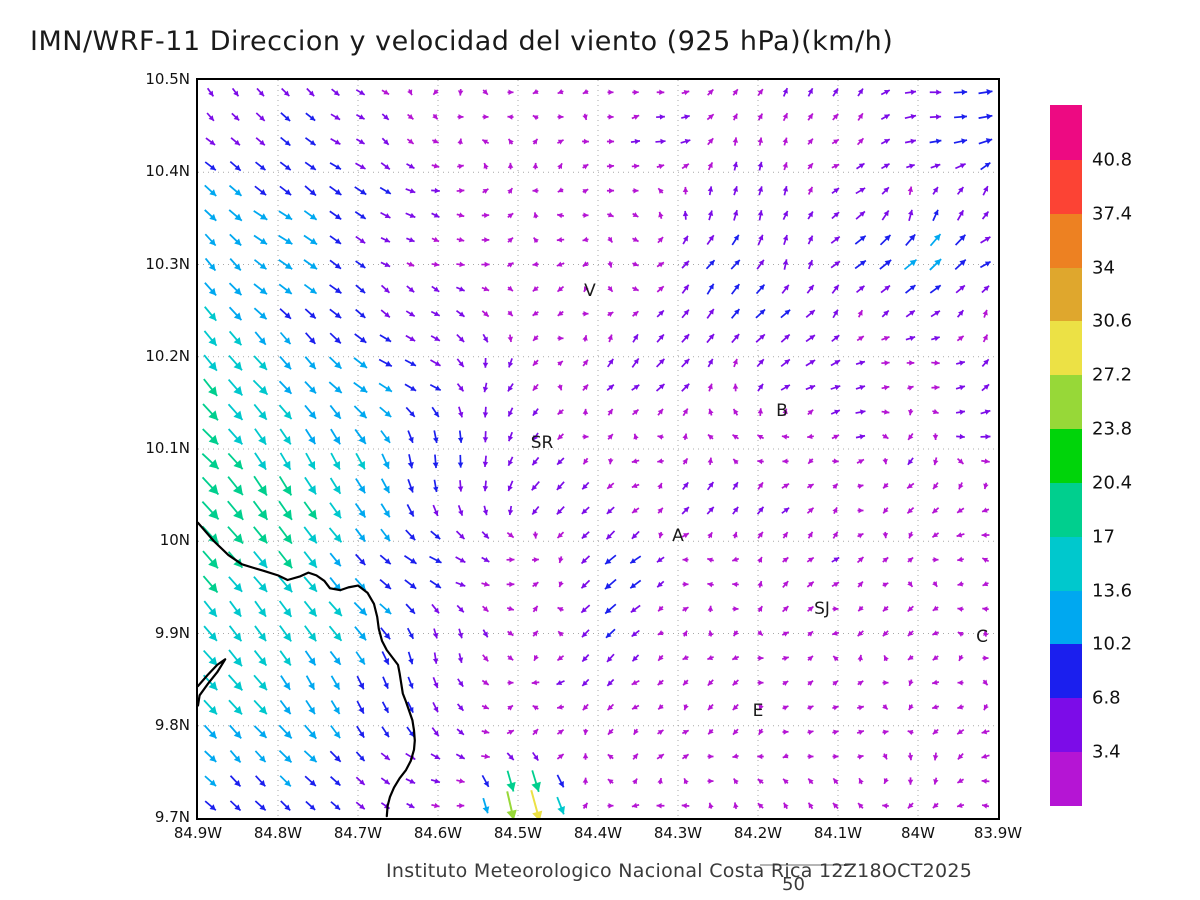  I want to click on y-tick-label: 10N, so click(174, 540).